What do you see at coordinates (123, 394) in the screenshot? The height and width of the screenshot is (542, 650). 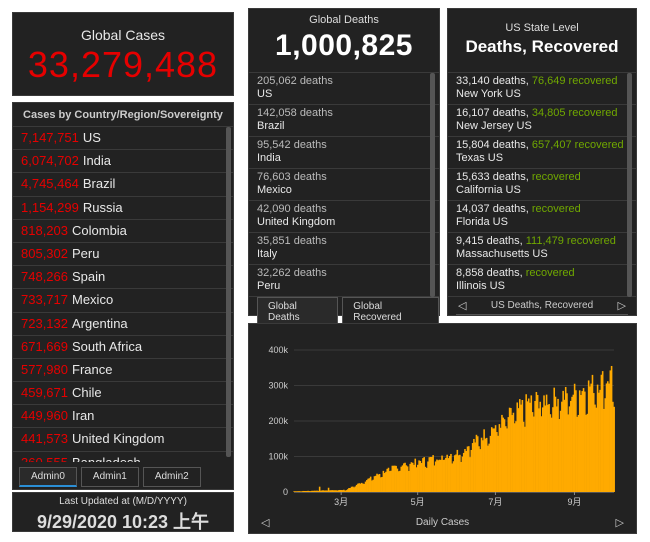 I see `country-row: 459,671 Chile` at bounding box center [123, 394].